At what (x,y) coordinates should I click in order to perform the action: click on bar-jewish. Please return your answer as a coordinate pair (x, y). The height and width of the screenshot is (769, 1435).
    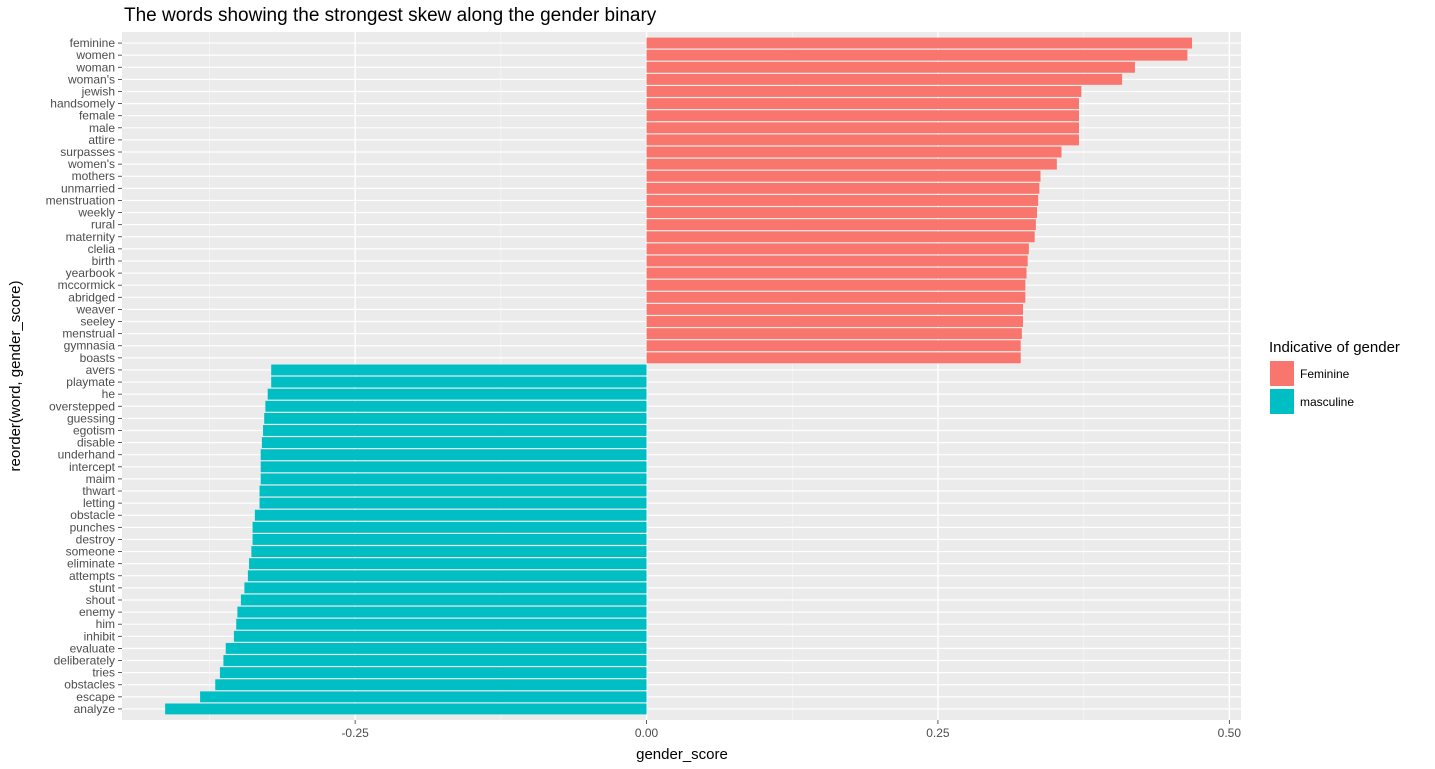
    Looking at the image, I should click on (864, 91).